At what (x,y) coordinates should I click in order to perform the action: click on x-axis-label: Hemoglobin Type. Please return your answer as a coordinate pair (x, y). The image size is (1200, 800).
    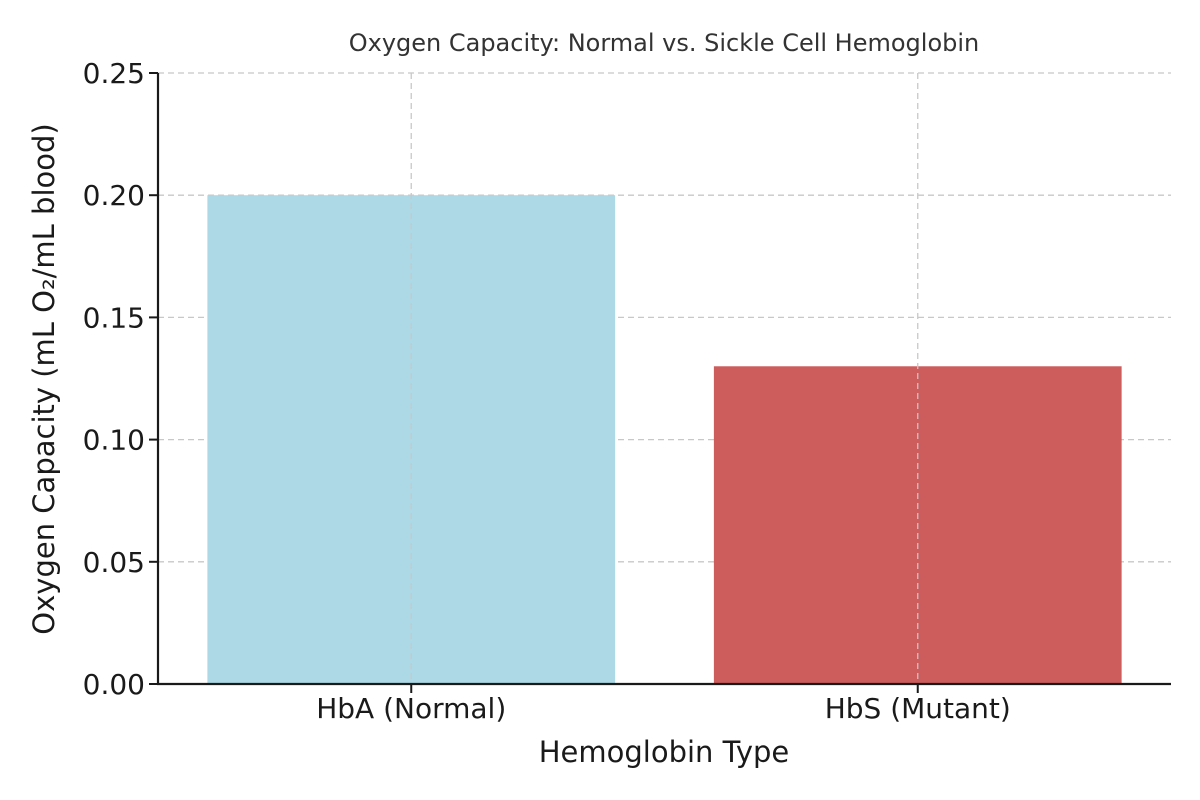
    Looking at the image, I should click on (664, 752).